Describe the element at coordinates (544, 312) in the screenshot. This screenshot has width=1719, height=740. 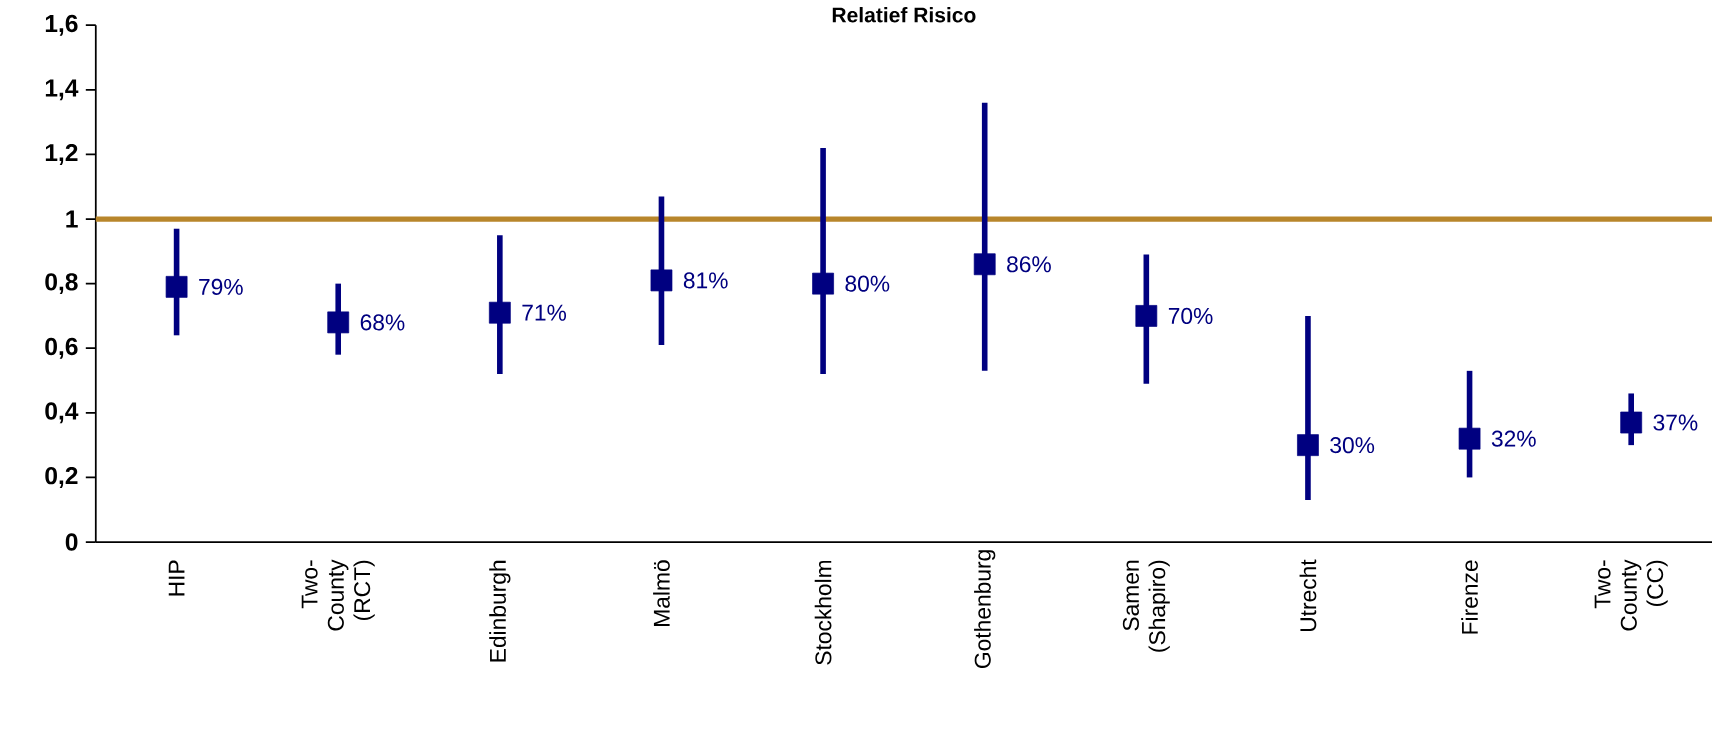
I see `data-label: 71%` at that location.